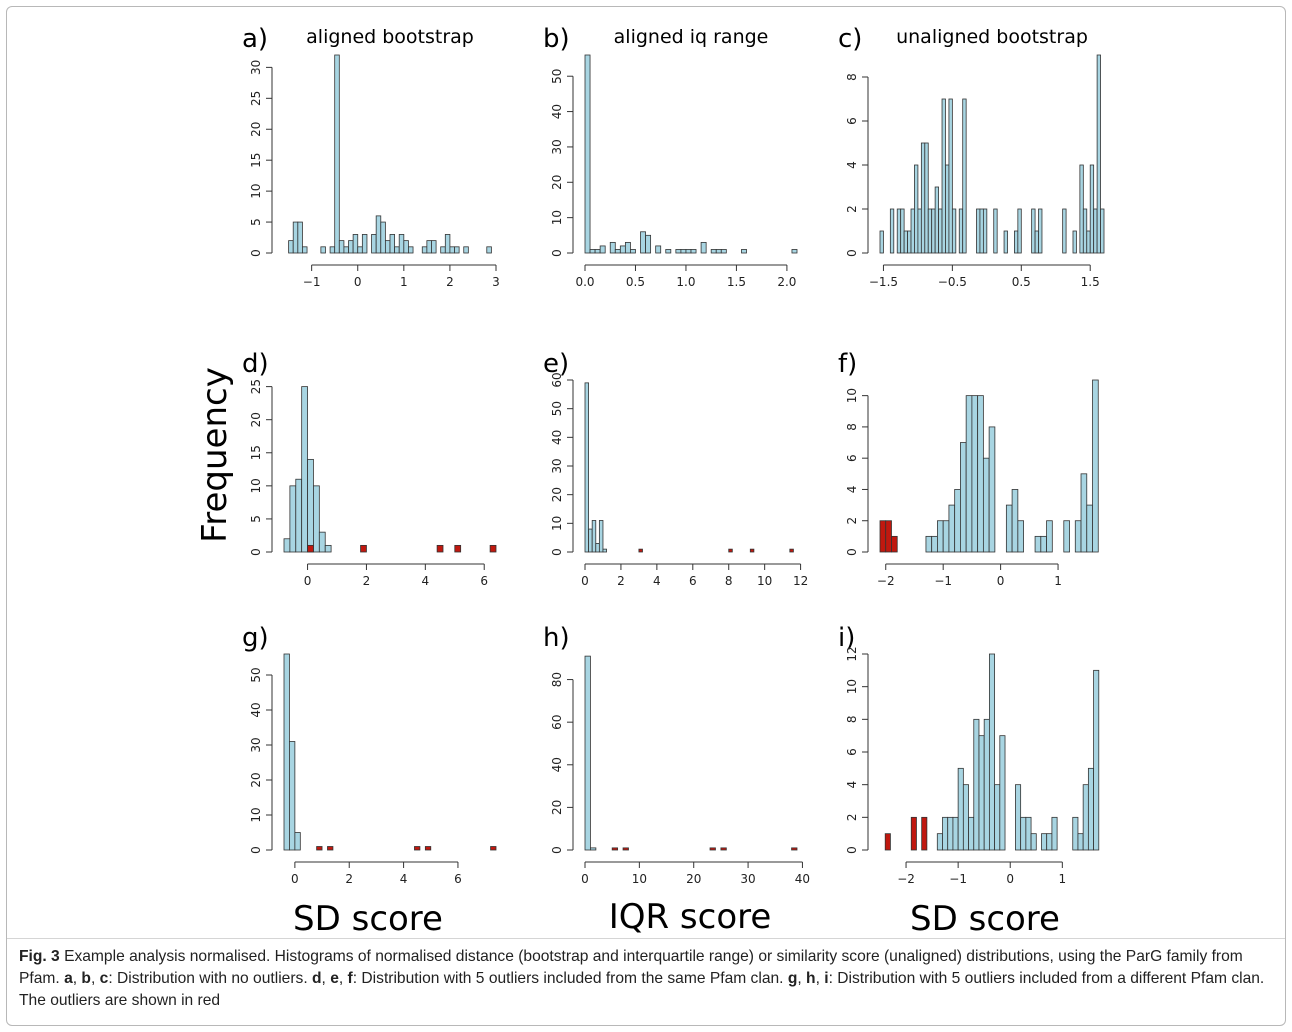 This screenshot has height=1032, width=1292. What do you see at coordinates (557, 379) in the screenshot?
I see `y-tick-label: 60` at bounding box center [557, 379].